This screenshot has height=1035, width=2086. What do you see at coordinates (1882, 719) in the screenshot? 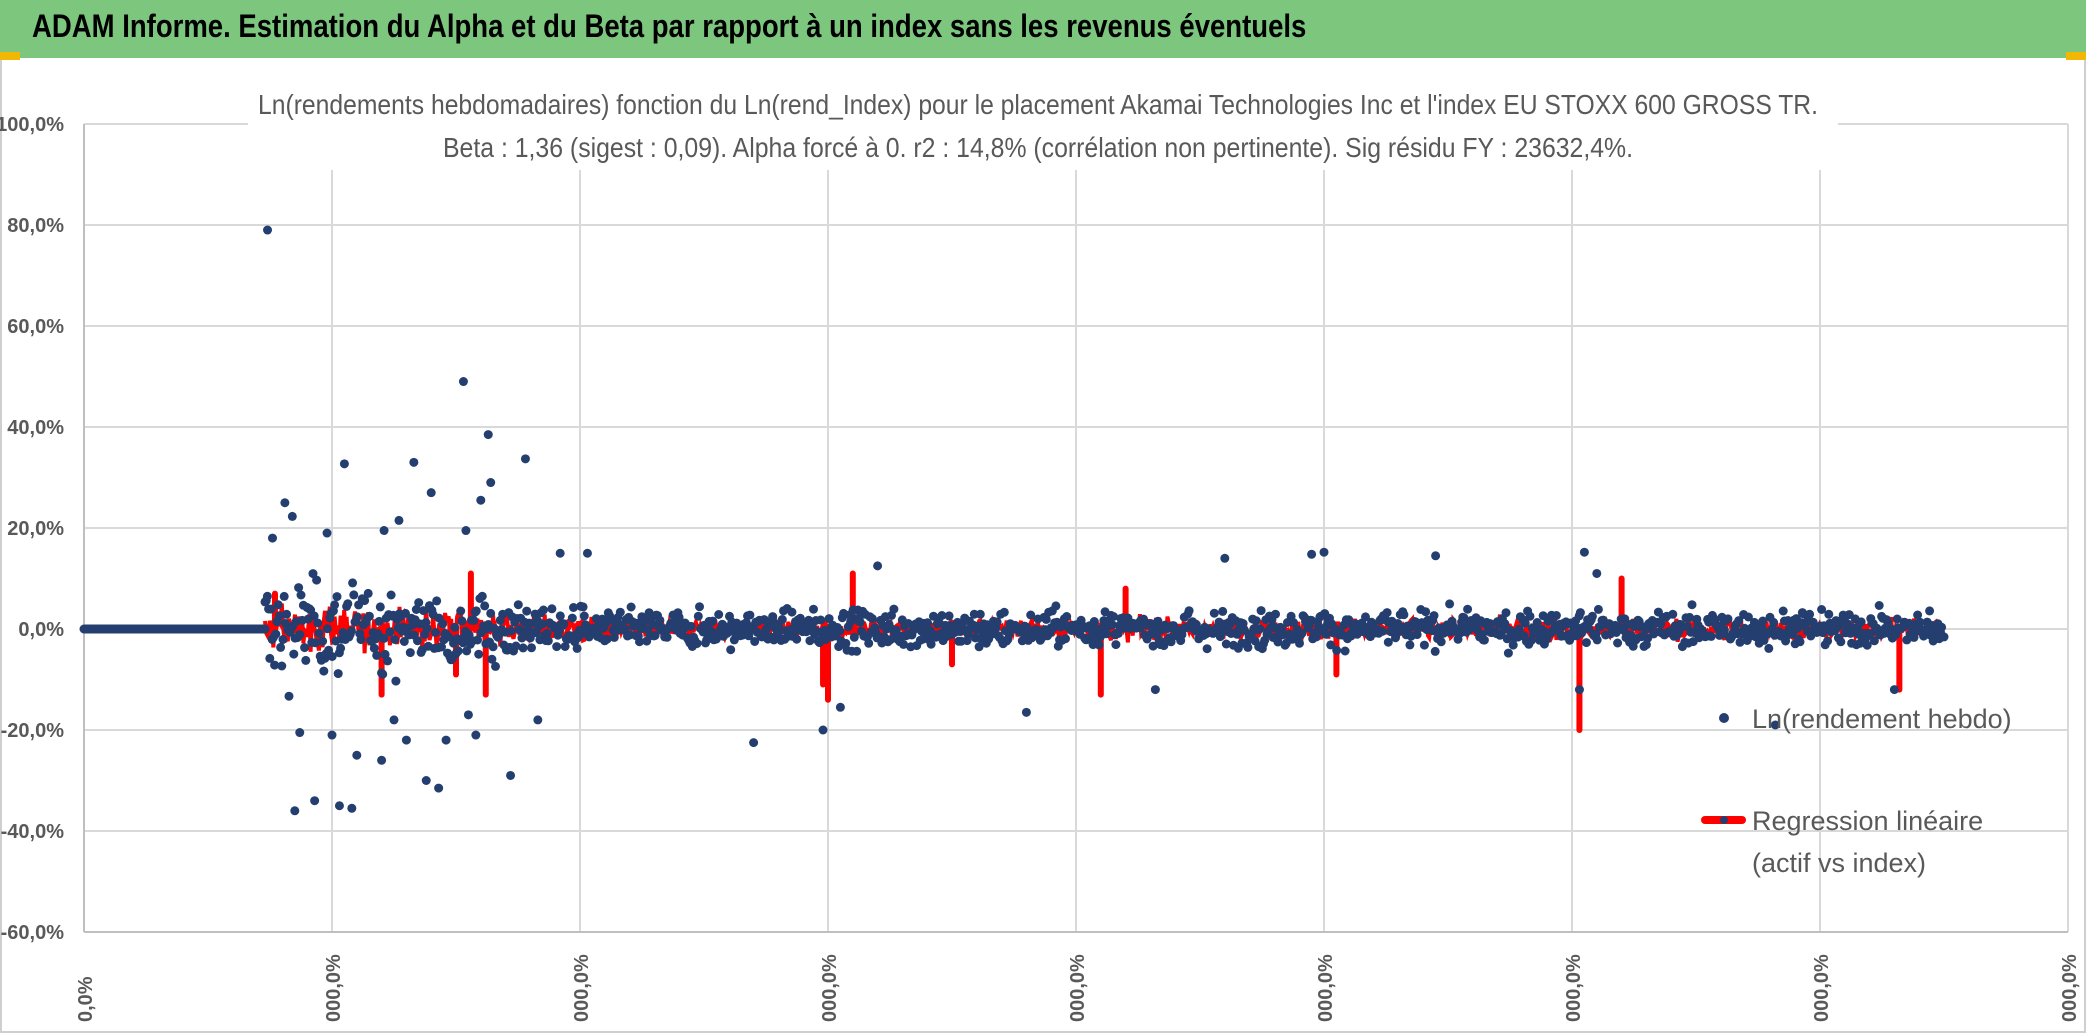
I see `legend-label-ln-rendement: Ln(rendement hebdo)` at bounding box center [1882, 719].